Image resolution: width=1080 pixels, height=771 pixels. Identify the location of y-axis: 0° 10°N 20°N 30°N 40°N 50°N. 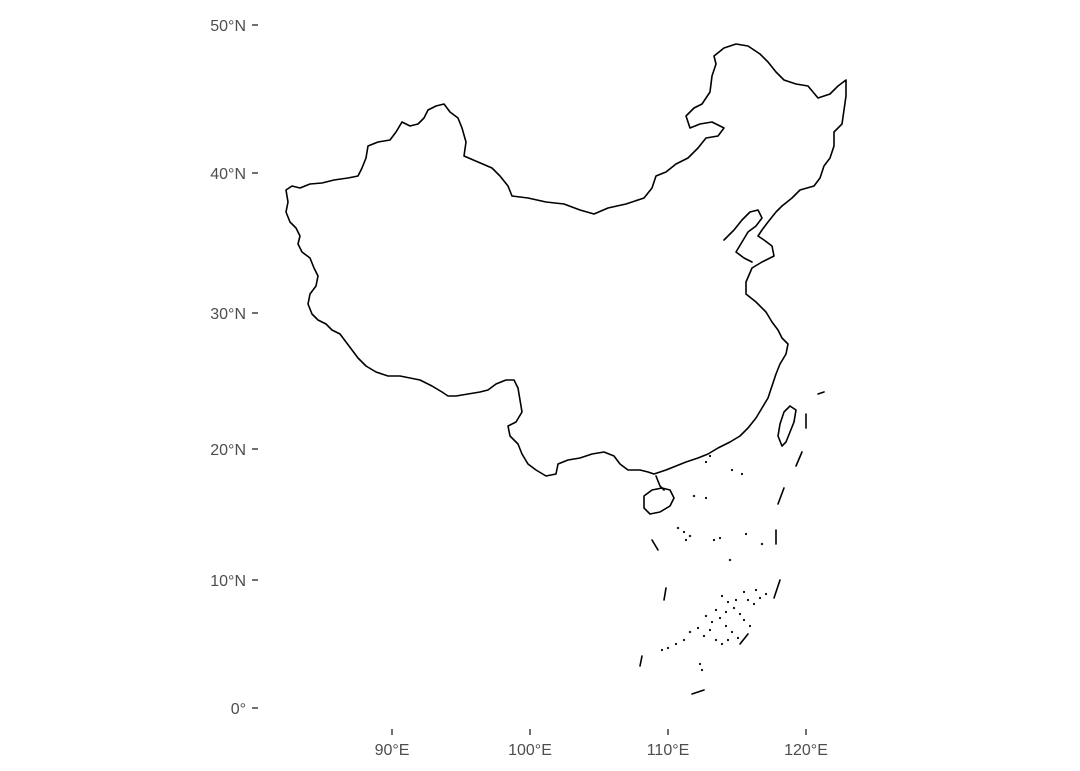
(234, 368).